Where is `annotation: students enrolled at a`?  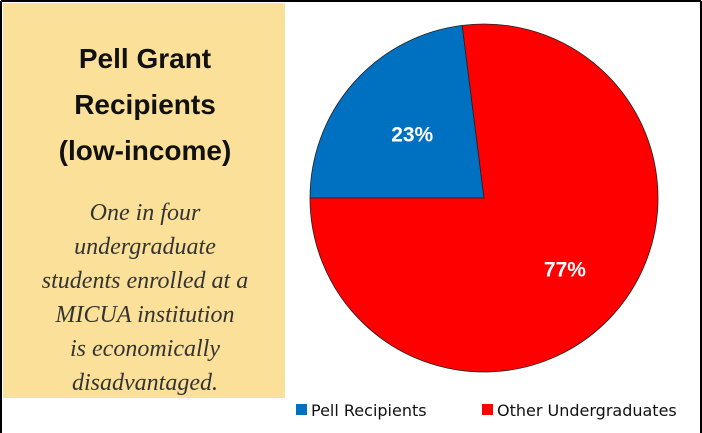 annotation: students enrolled at a is located at coordinates (145, 281).